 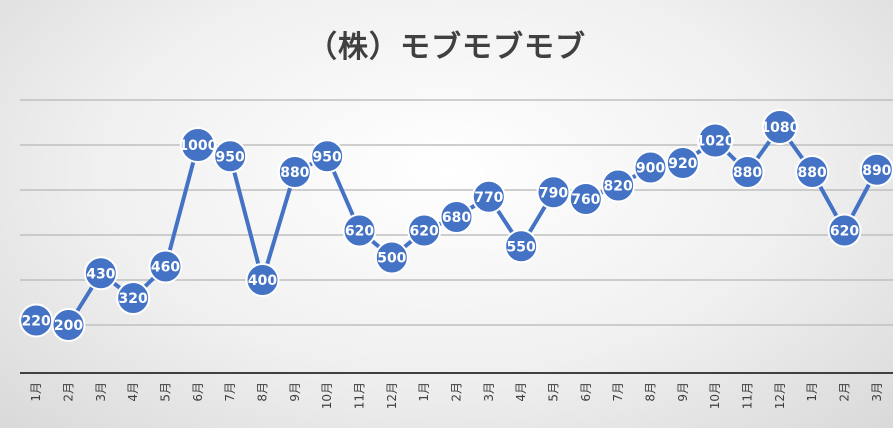 I want to click on data-label: 790, so click(x=553, y=193).